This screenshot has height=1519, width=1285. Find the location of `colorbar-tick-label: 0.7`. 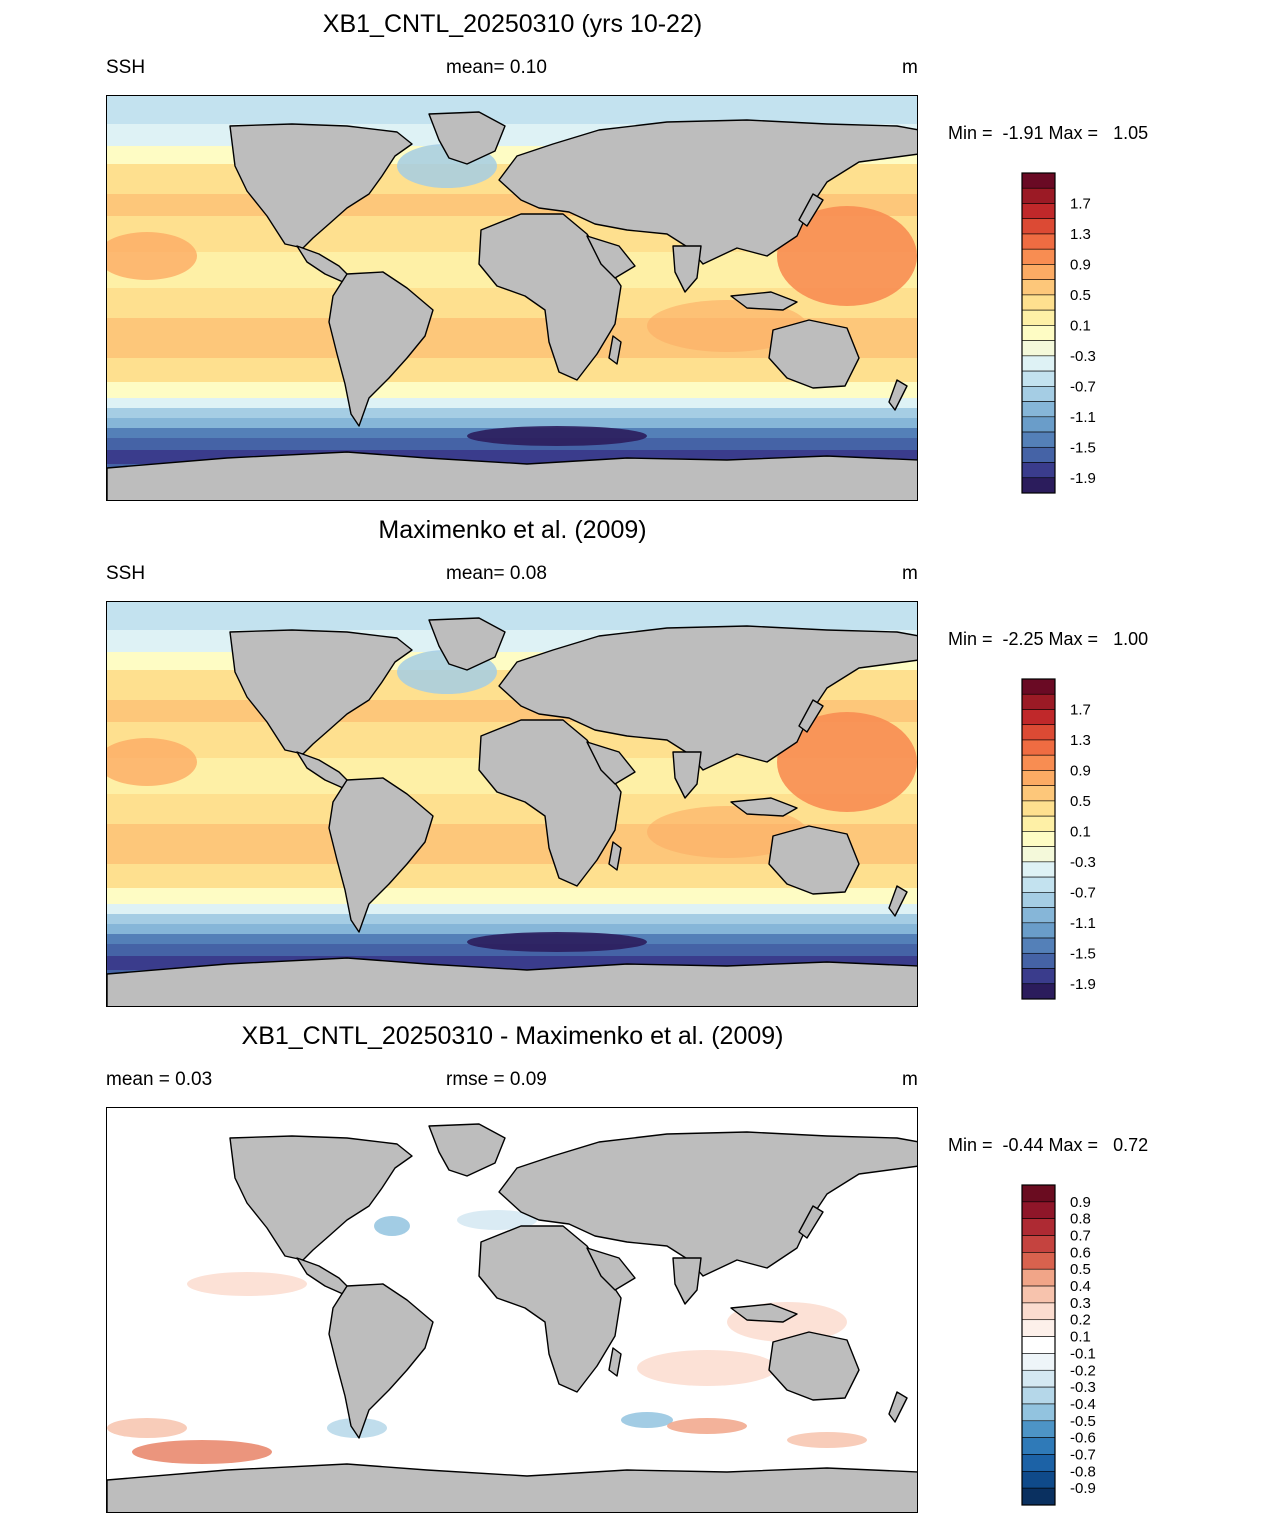

colorbar-tick-label: 0.7 is located at coordinates (1080, 1236).